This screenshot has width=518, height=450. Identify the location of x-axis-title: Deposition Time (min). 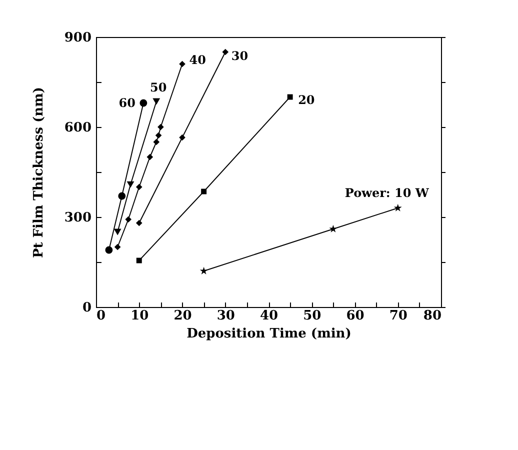
(269, 334).